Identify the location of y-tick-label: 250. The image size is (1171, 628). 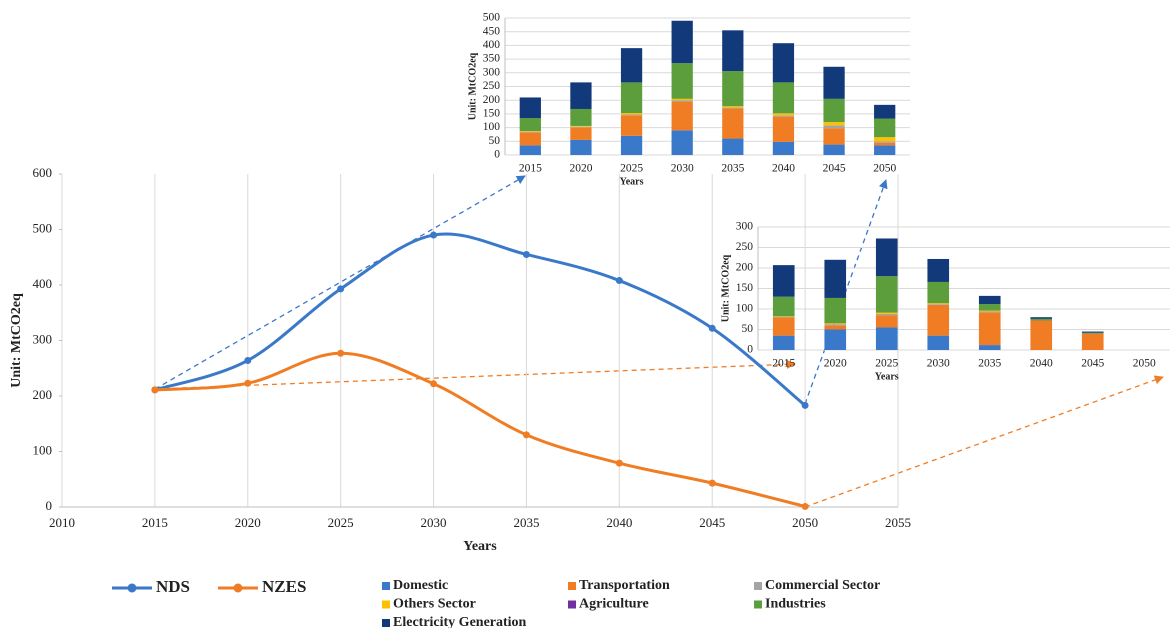
(492, 86).